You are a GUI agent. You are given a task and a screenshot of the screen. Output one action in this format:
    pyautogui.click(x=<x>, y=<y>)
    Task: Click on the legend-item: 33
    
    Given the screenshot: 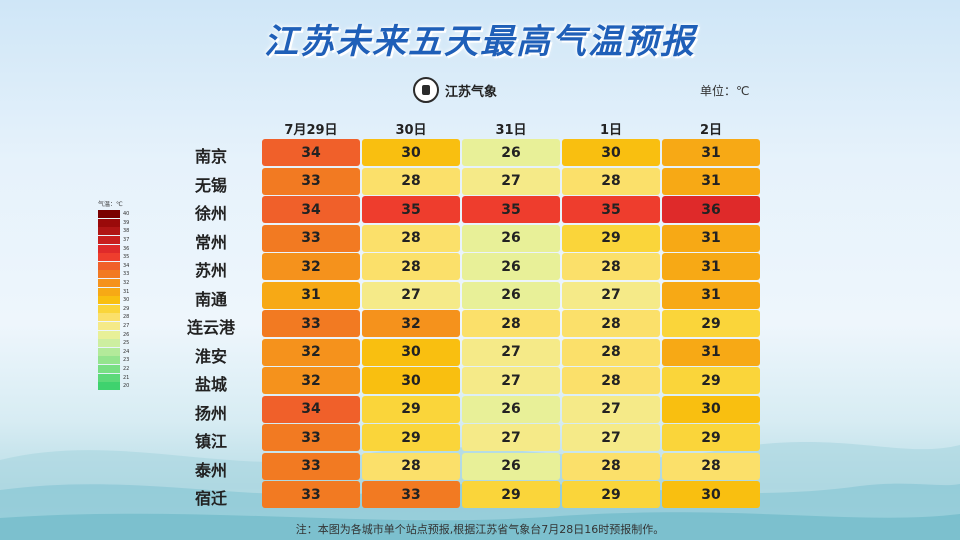 What is the action you would take?
    pyautogui.click(x=118, y=274)
    